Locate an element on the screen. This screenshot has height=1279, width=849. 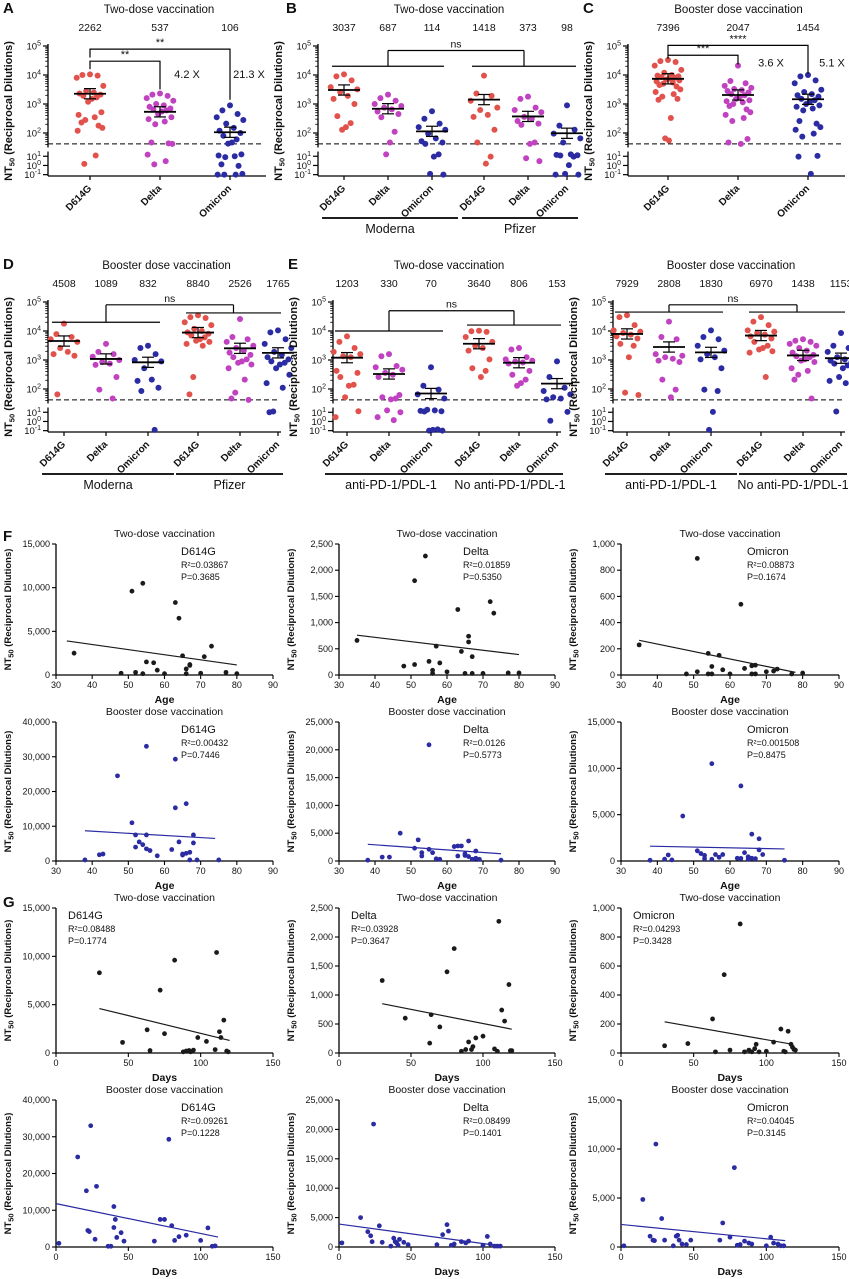
svg-text: 832 is located at coordinates (148, 284).